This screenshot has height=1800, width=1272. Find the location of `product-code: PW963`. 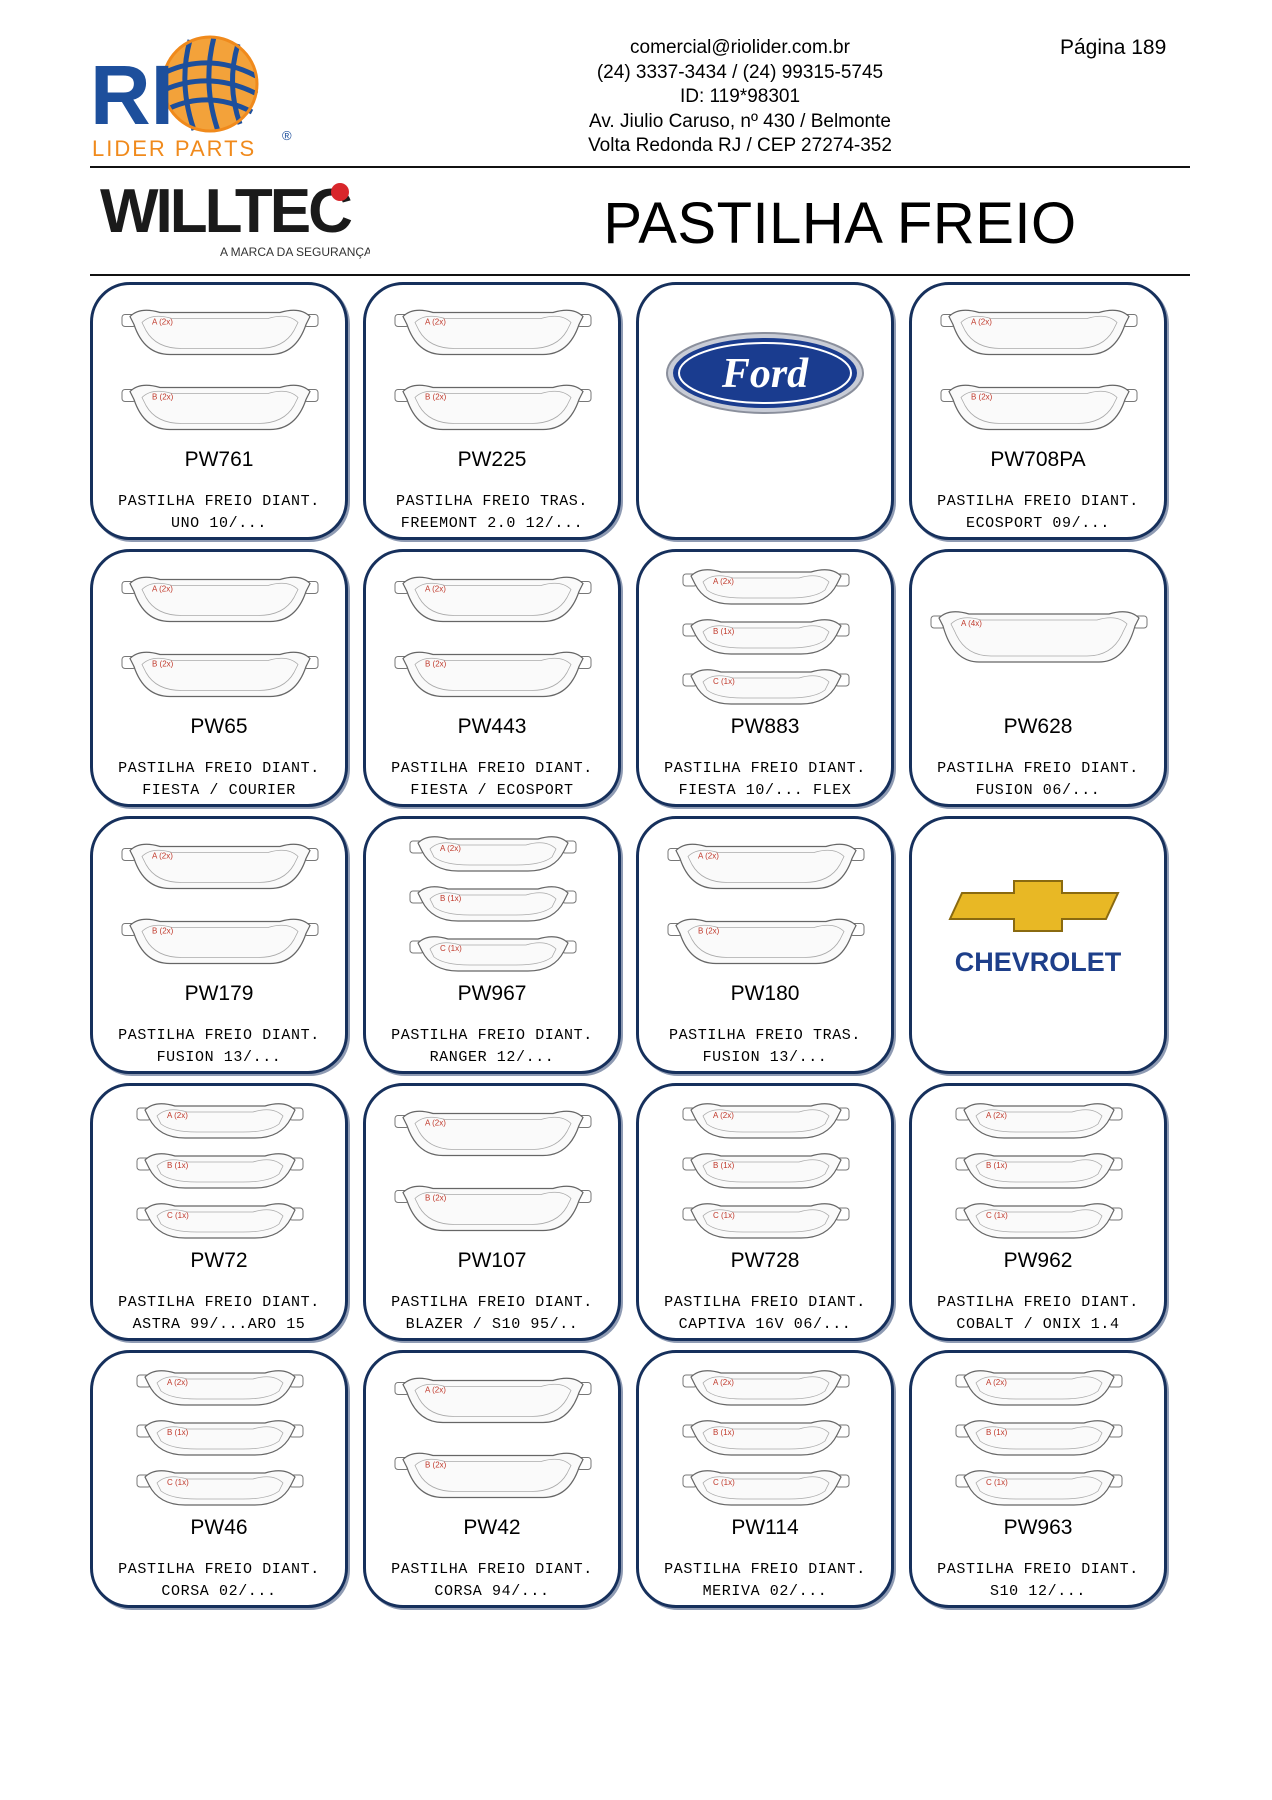

product-code: PW963 is located at coordinates (1038, 1527).